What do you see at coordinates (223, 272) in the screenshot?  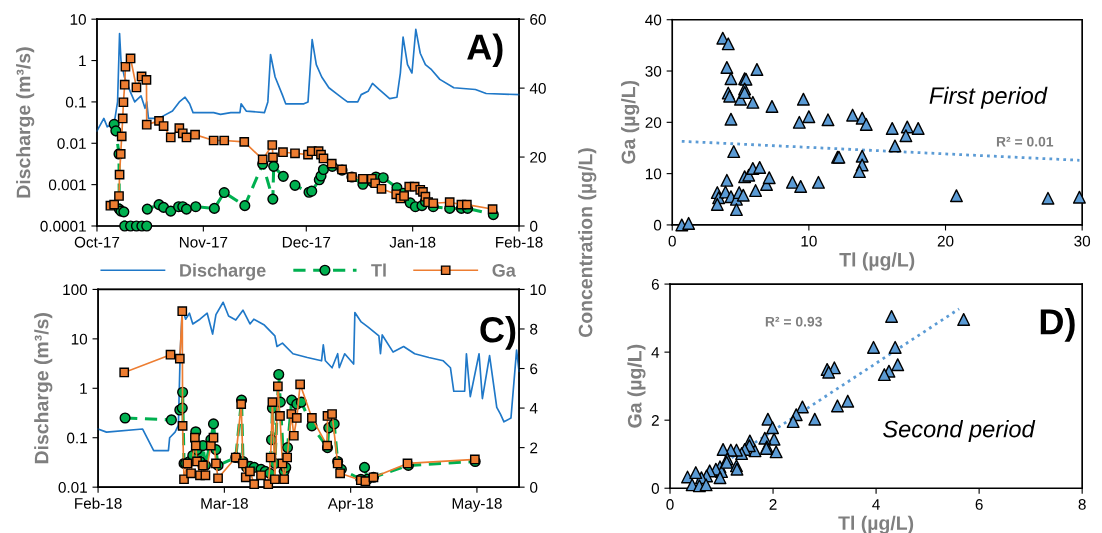 I see `legend-label: Discharge` at bounding box center [223, 272].